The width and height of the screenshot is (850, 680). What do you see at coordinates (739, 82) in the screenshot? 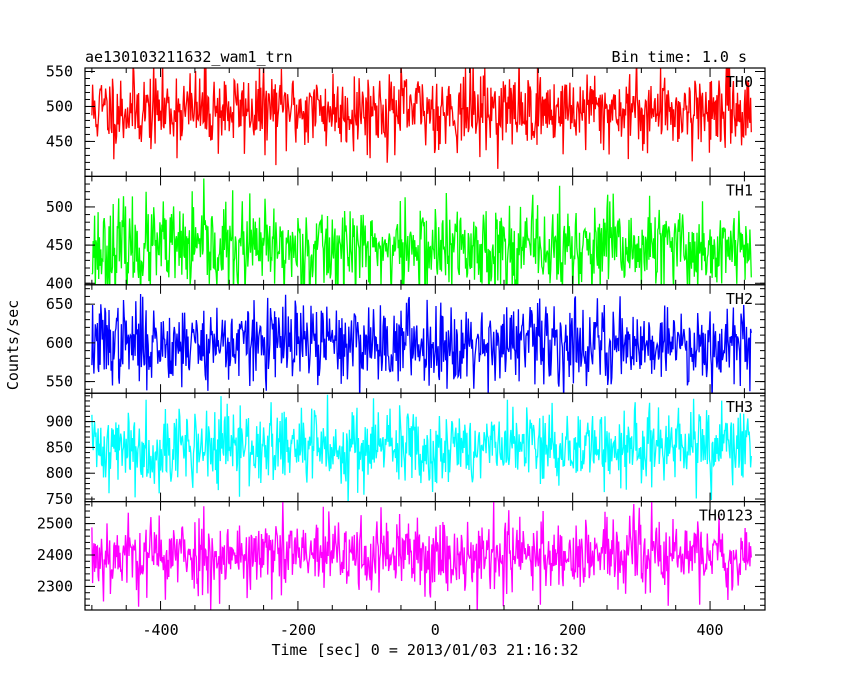
I see `panel-label-th0: TH0` at bounding box center [739, 82].